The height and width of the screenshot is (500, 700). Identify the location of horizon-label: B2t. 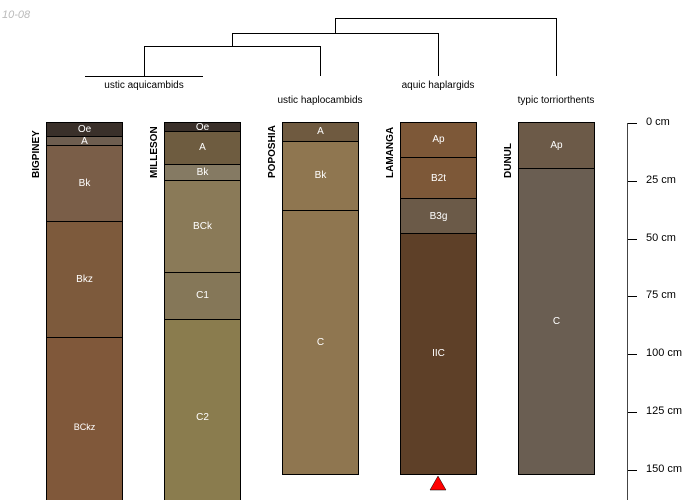
(438, 178).